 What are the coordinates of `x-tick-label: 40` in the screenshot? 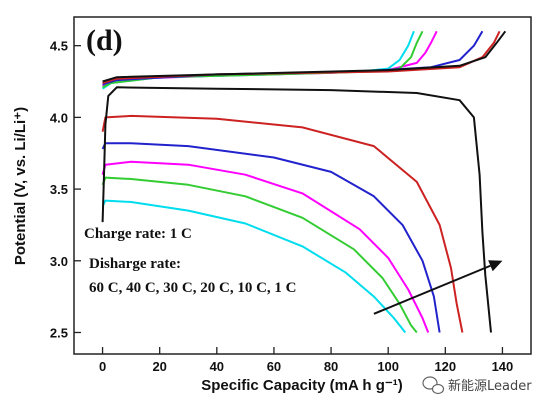 It's located at (217, 366).